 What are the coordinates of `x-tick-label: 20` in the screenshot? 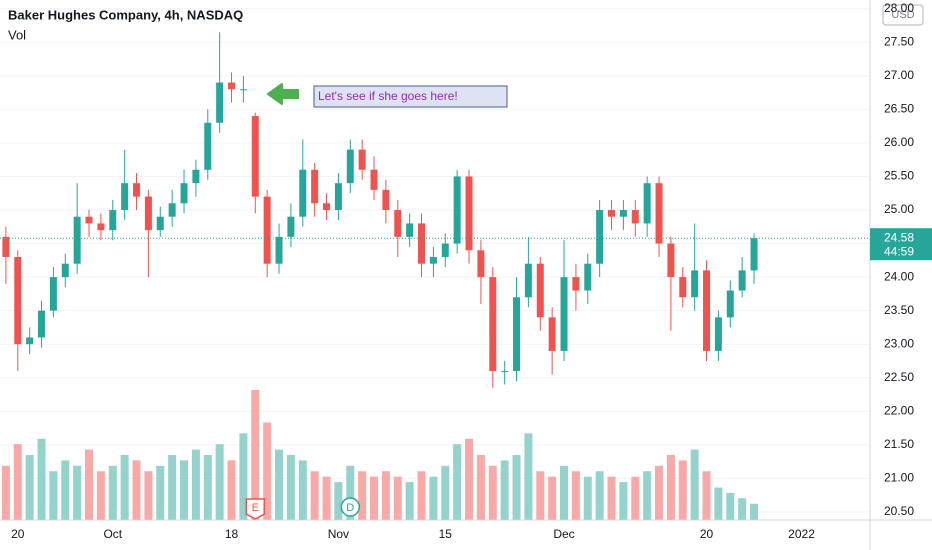 It's located at (18, 534).